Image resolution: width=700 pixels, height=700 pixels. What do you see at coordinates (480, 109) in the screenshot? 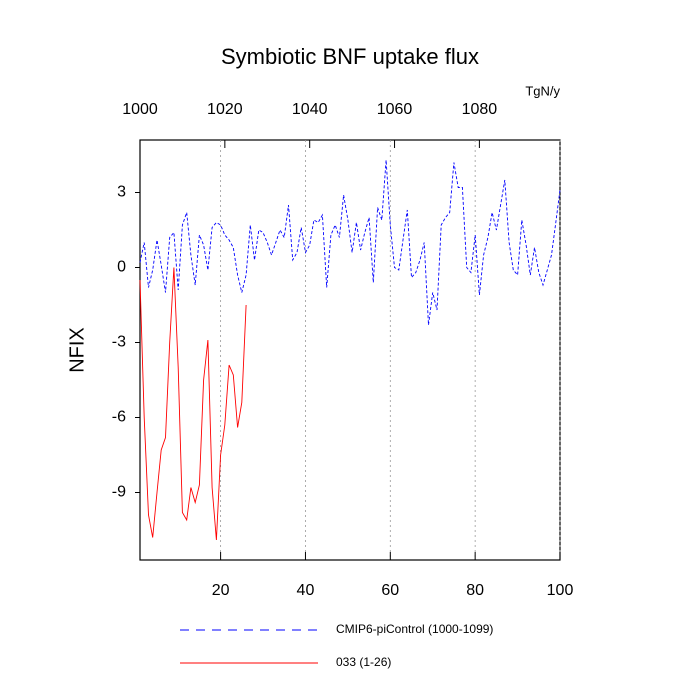
I see `x2-tick-label: 1080` at bounding box center [480, 109].